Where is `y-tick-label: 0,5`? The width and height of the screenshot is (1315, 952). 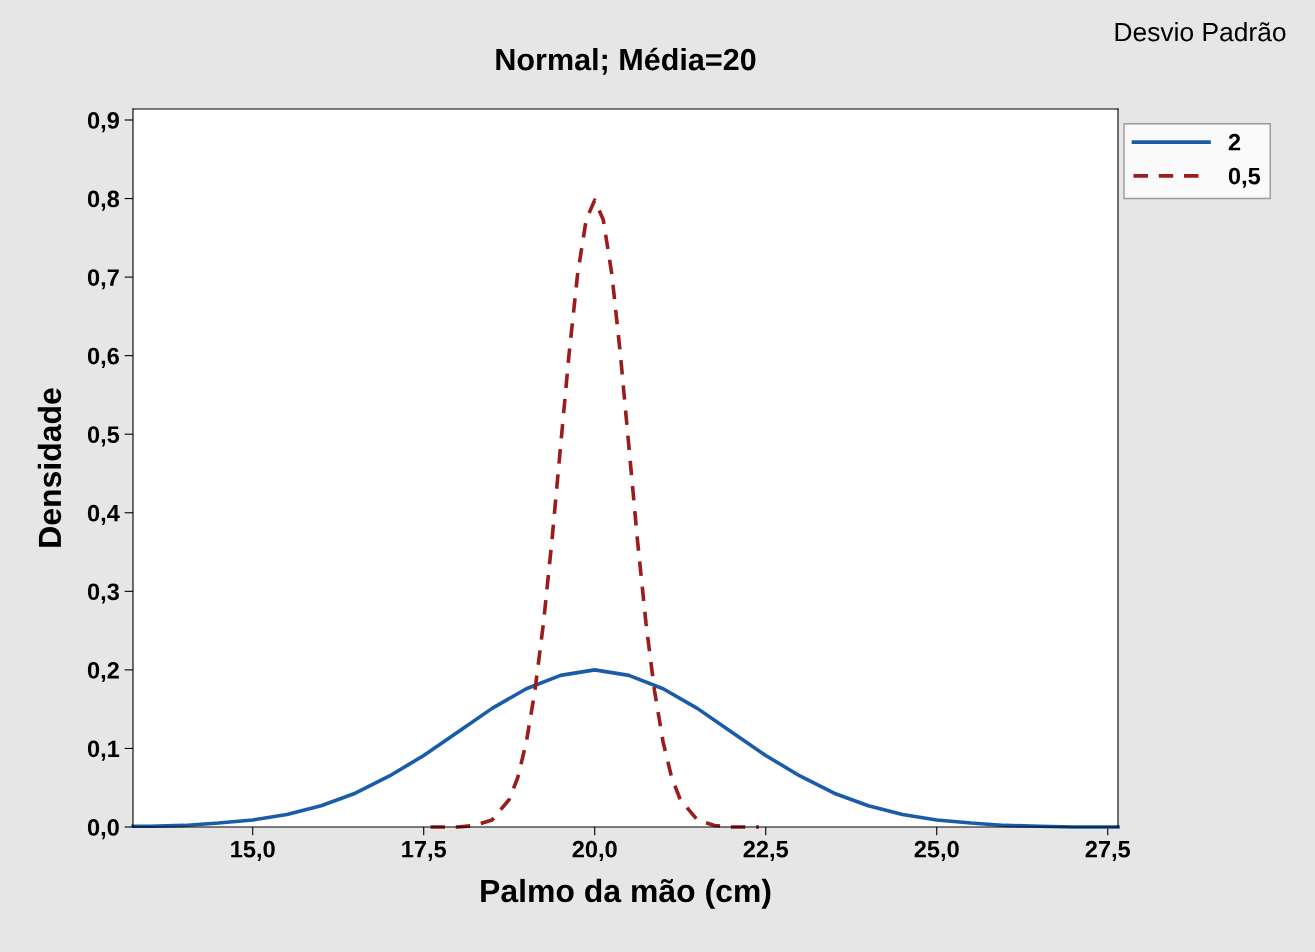 y-tick-label: 0,5 is located at coordinates (103, 436).